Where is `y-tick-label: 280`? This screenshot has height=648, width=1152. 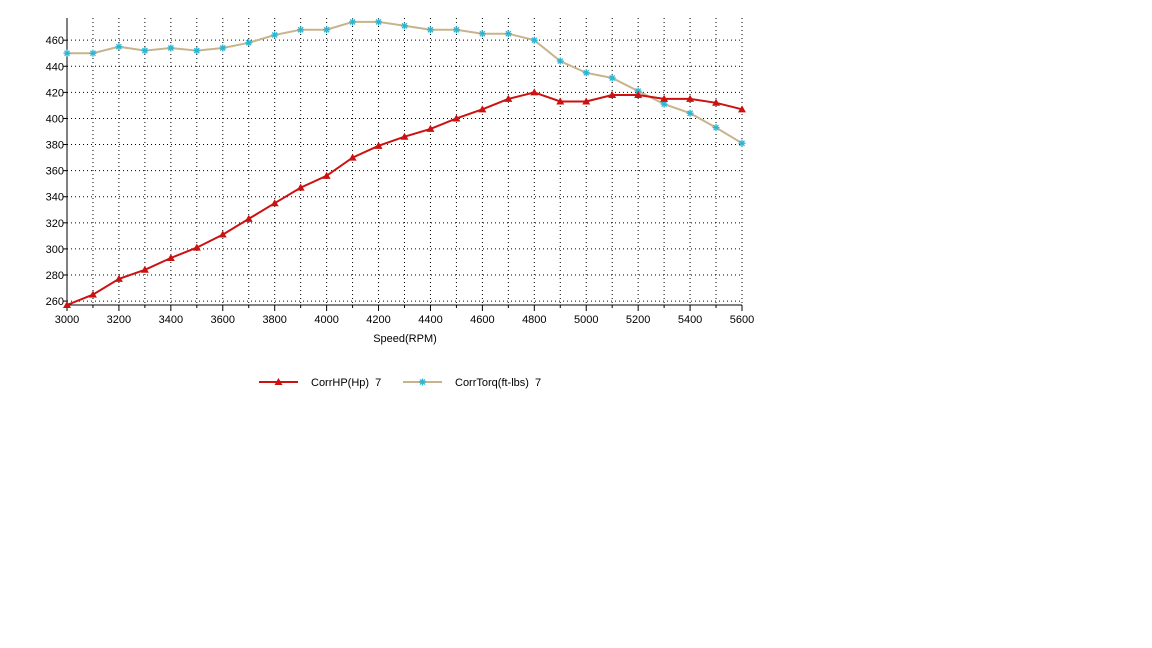 y-tick-label: 280 is located at coordinates (55, 276).